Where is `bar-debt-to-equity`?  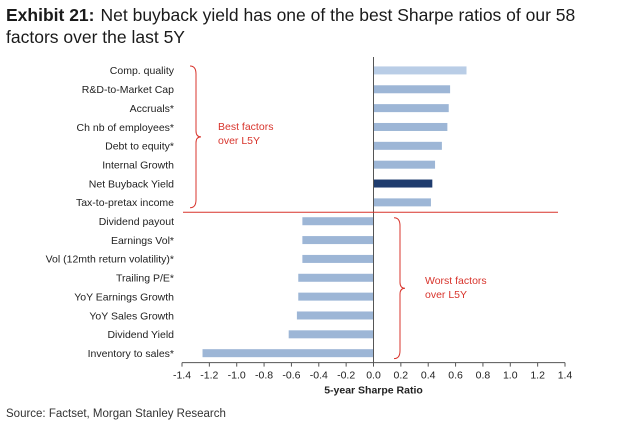 bar-debt-to-equity is located at coordinates (407, 145).